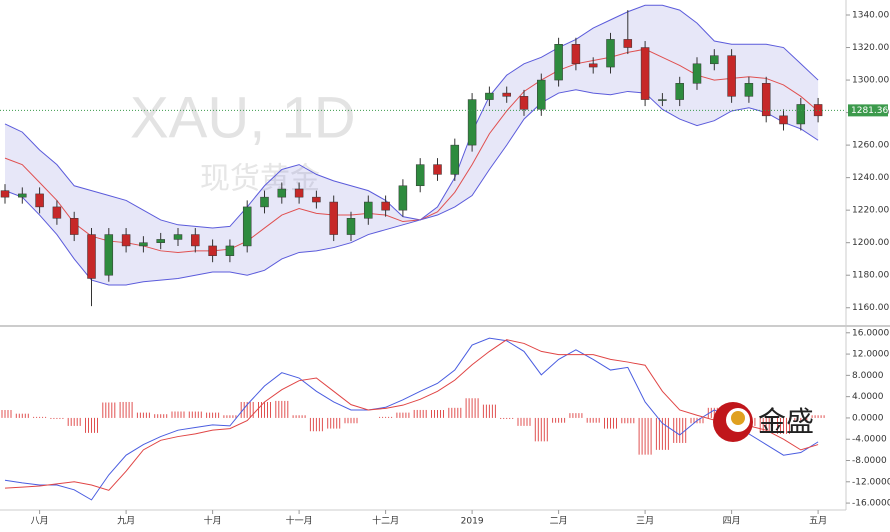  What do you see at coordinates (871, 504) in the screenshot?
I see `y-tick-label: -16.0000` at bounding box center [871, 504].